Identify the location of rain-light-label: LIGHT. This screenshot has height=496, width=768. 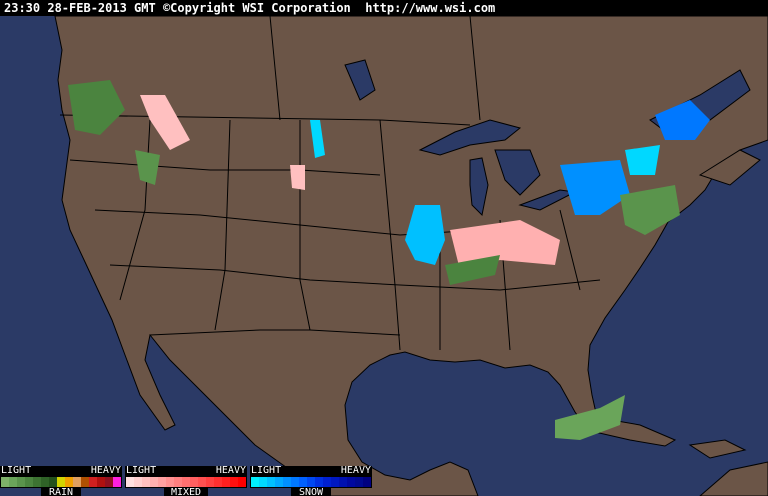
(16, 470).